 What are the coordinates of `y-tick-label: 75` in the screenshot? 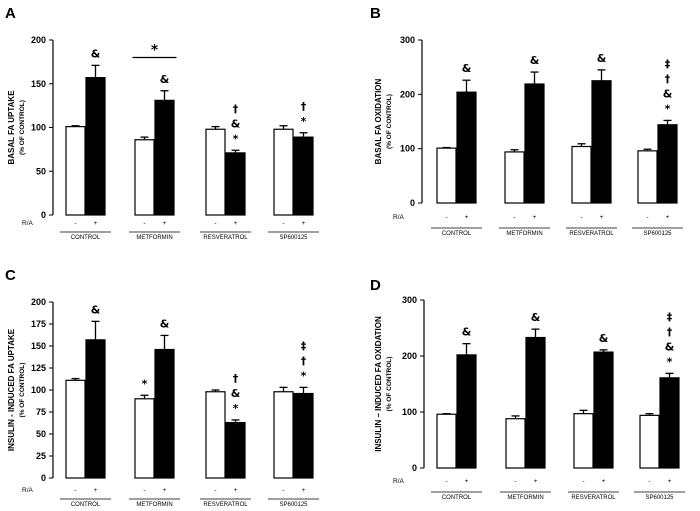 It's located at (41, 412).